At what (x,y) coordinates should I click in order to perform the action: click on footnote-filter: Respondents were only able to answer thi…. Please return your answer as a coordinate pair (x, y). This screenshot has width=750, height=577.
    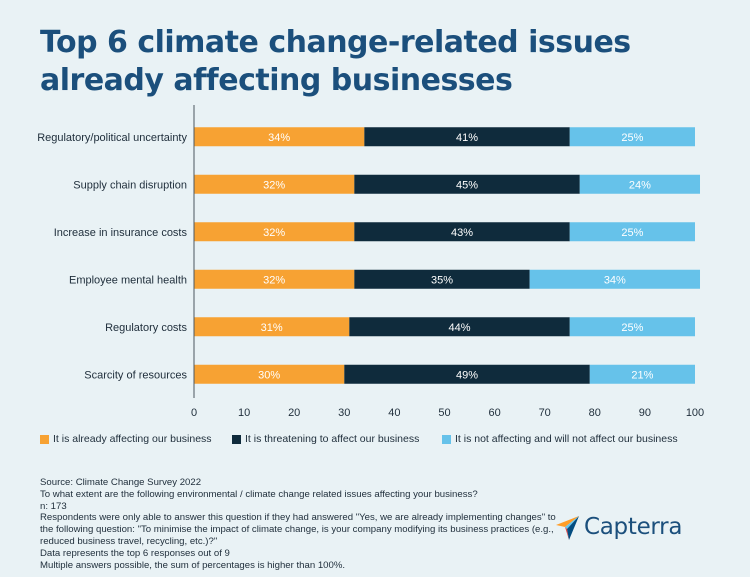
    Looking at the image, I should click on (298, 529).